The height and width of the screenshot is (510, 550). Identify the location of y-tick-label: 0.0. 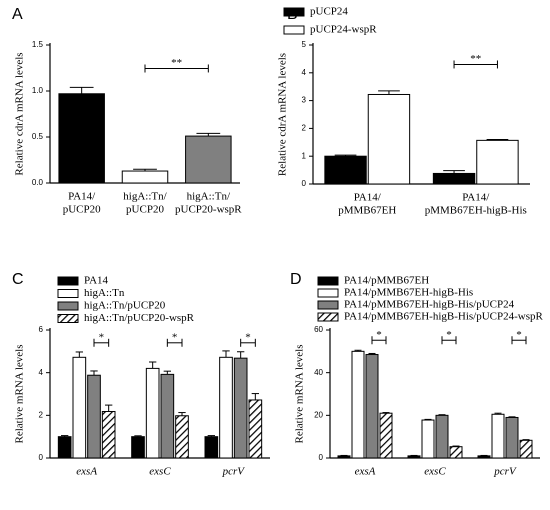
(38, 182).